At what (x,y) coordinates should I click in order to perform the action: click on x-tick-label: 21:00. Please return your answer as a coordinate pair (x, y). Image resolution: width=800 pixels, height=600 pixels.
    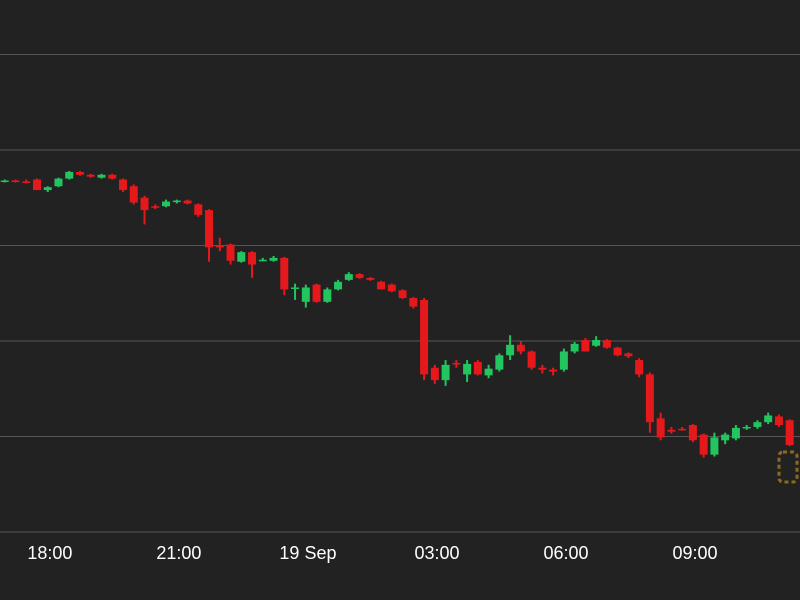
    Looking at the image, I should click on (178, 553).